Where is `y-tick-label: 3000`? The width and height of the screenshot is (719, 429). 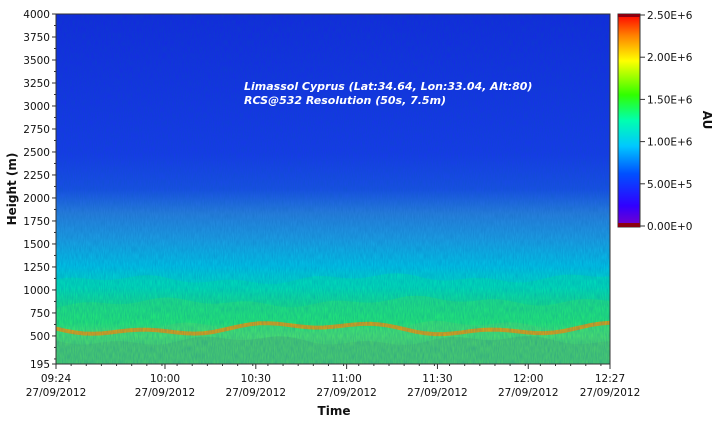
y-tick-label: 3000 is located at coordinates (36, 107).